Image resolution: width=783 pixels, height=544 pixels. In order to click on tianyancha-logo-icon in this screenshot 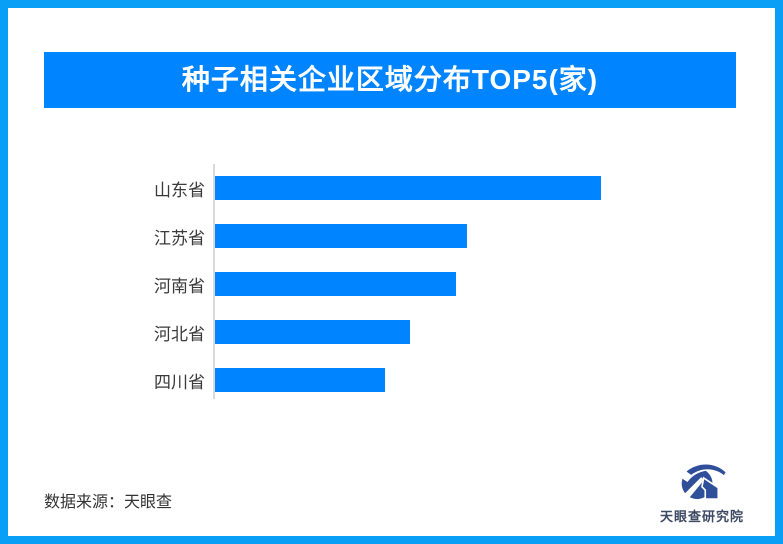, I will do `click(703, 482)`.